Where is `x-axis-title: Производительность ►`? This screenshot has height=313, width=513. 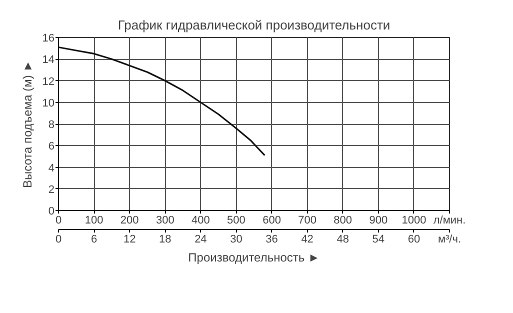 x-axis-title: Производительность ► is located at coordinates (254, 257).